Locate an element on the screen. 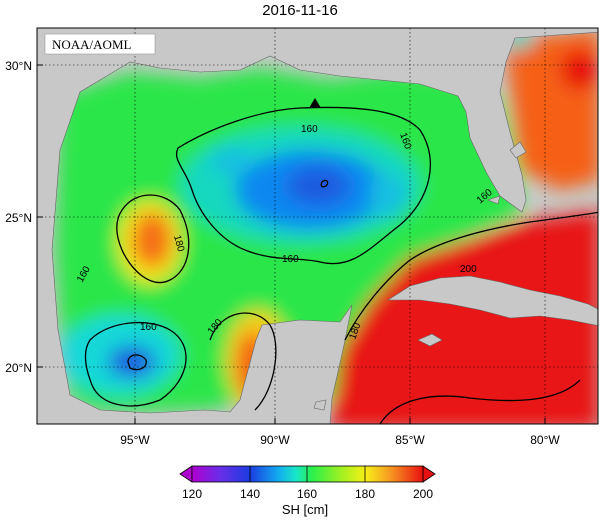  credit-label: NOAA/AOML is located at coordinates (92, 44).